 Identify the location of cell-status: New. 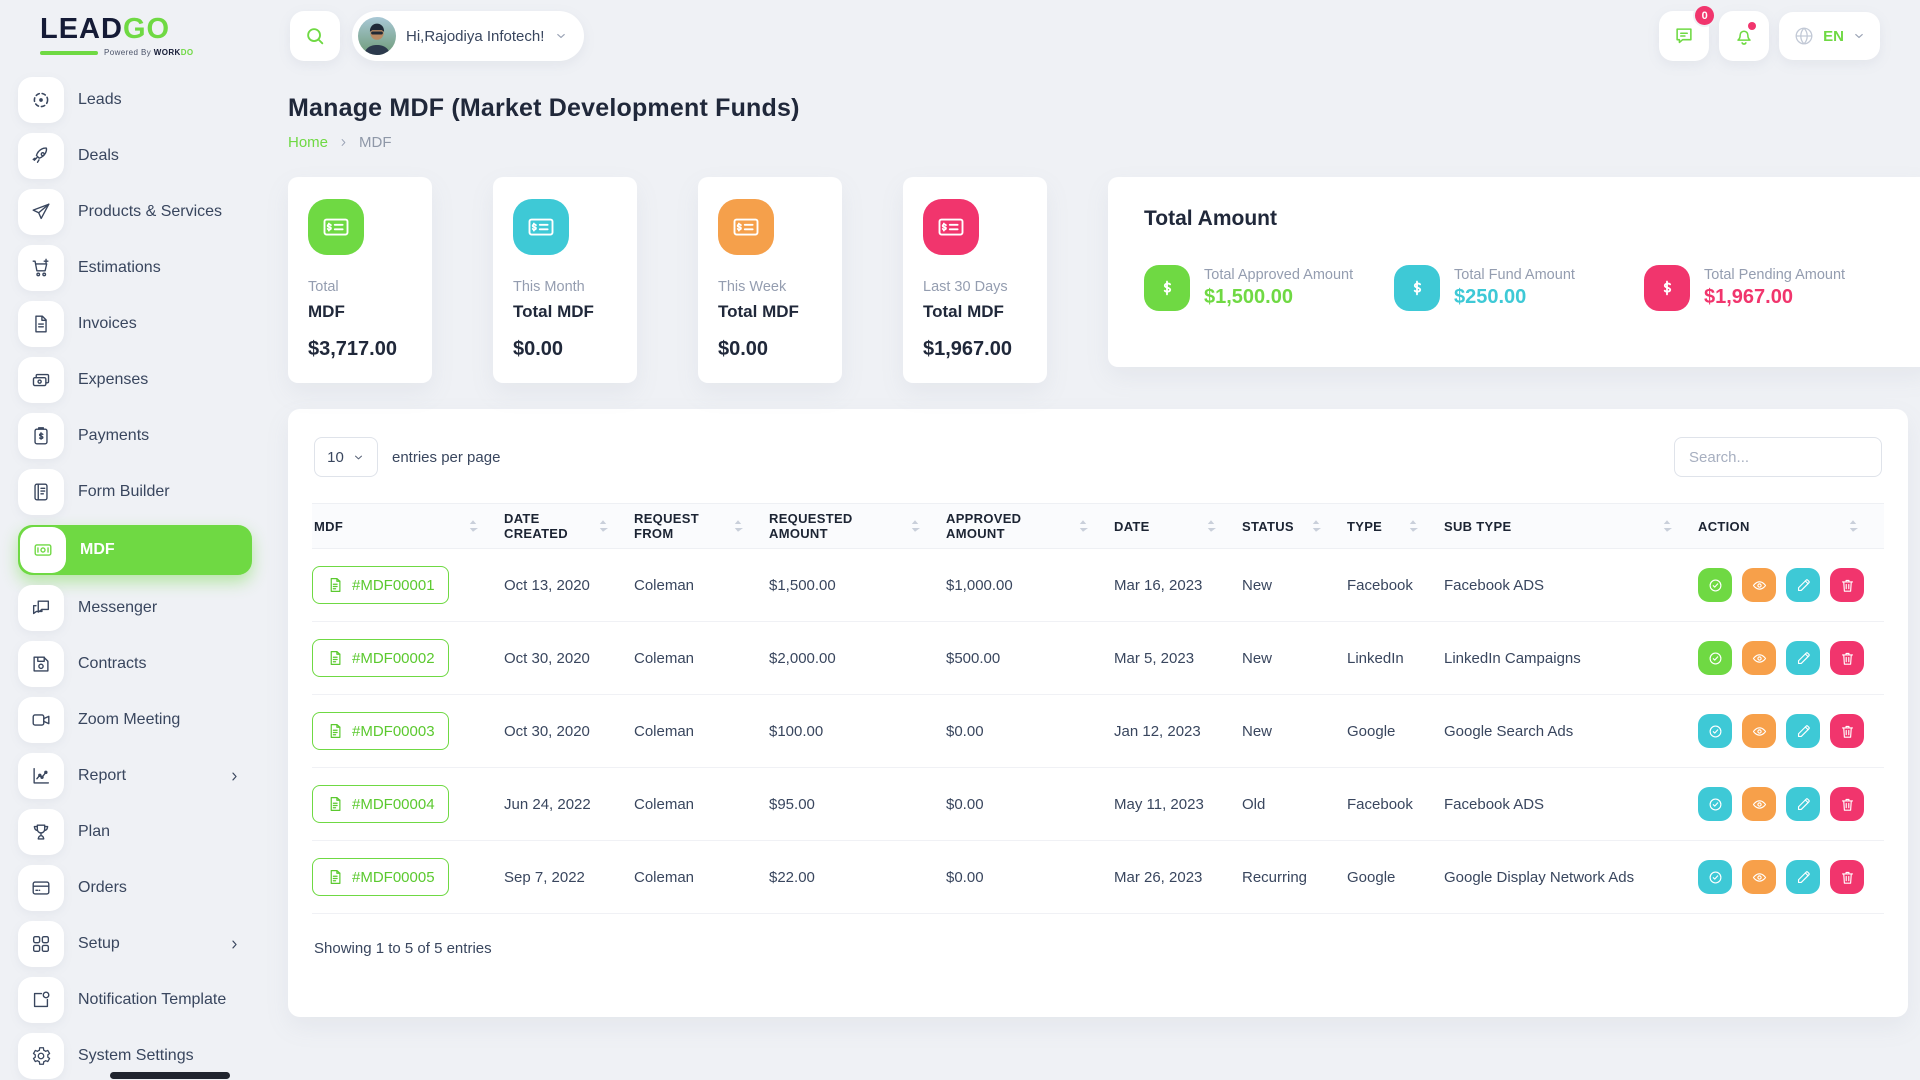
(1257, 731).